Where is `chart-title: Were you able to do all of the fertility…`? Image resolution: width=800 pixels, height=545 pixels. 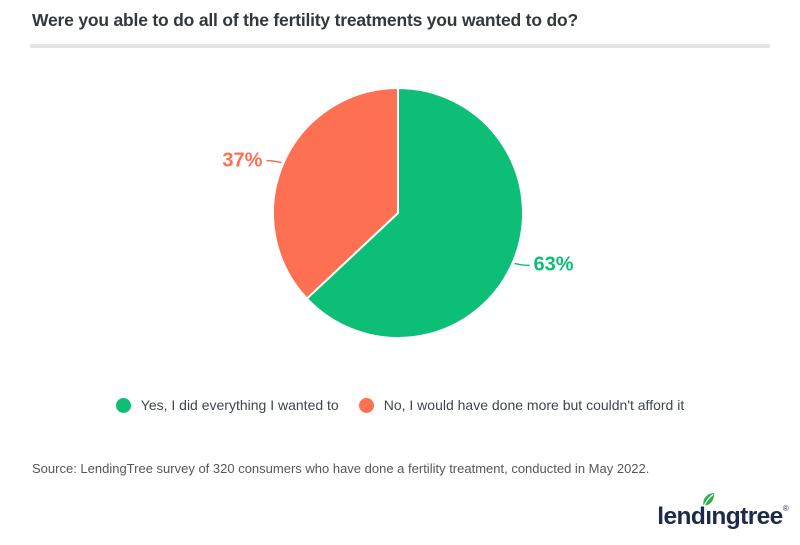
chart-title: Were you able to do all of the fertility… is located at coordinates (305, 20).